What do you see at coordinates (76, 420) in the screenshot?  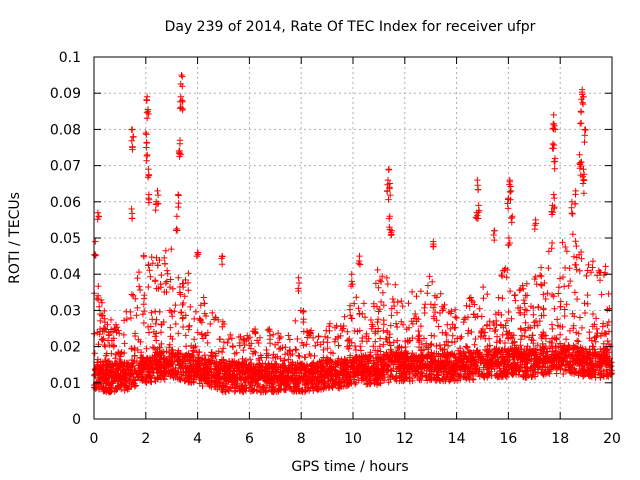 I see `y-tick-label: 0` at bounding box center [76, 420].